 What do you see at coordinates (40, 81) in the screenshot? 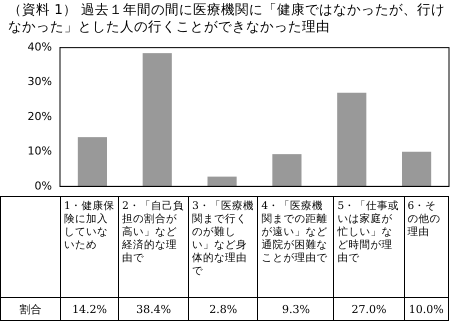
I see `y-tick-label: 30%` at bounding box center [40, 81].